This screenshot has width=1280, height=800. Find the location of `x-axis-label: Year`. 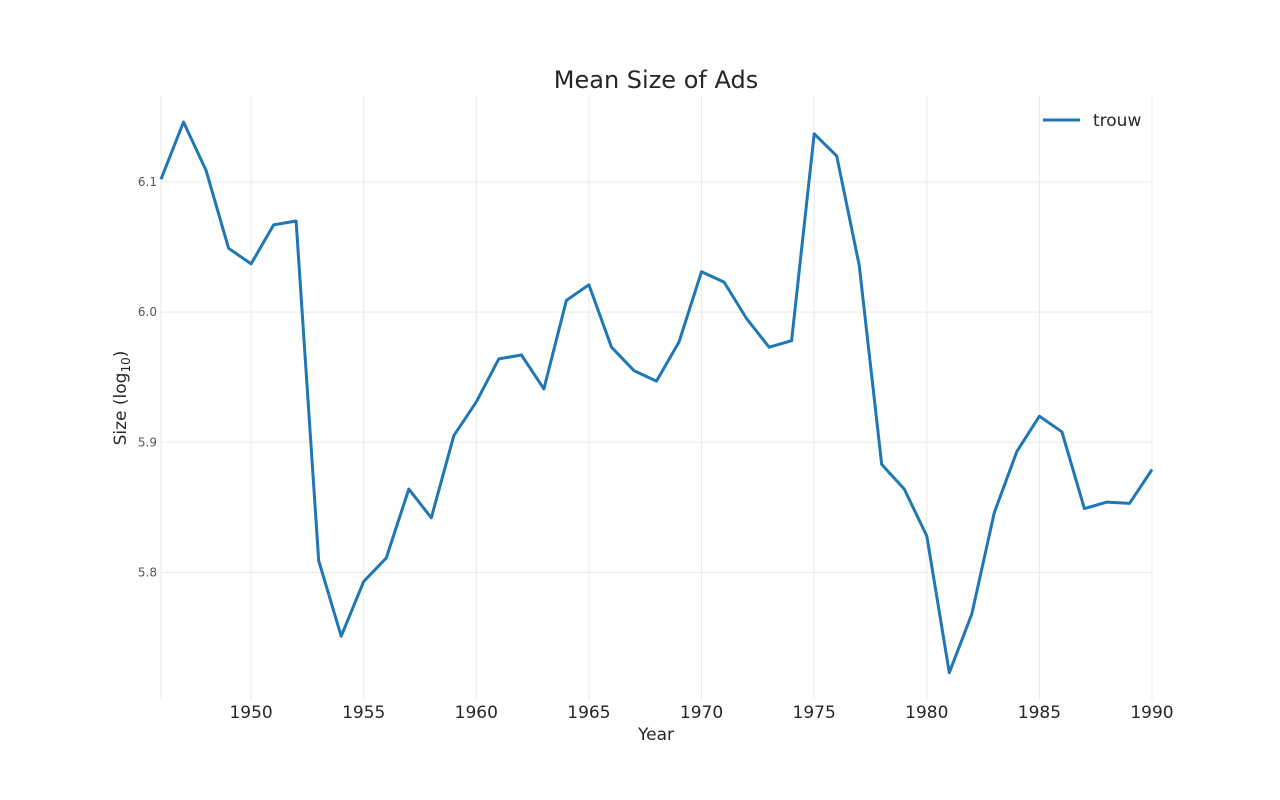

x-axis-label: Year is located at coordinates (655, 735).